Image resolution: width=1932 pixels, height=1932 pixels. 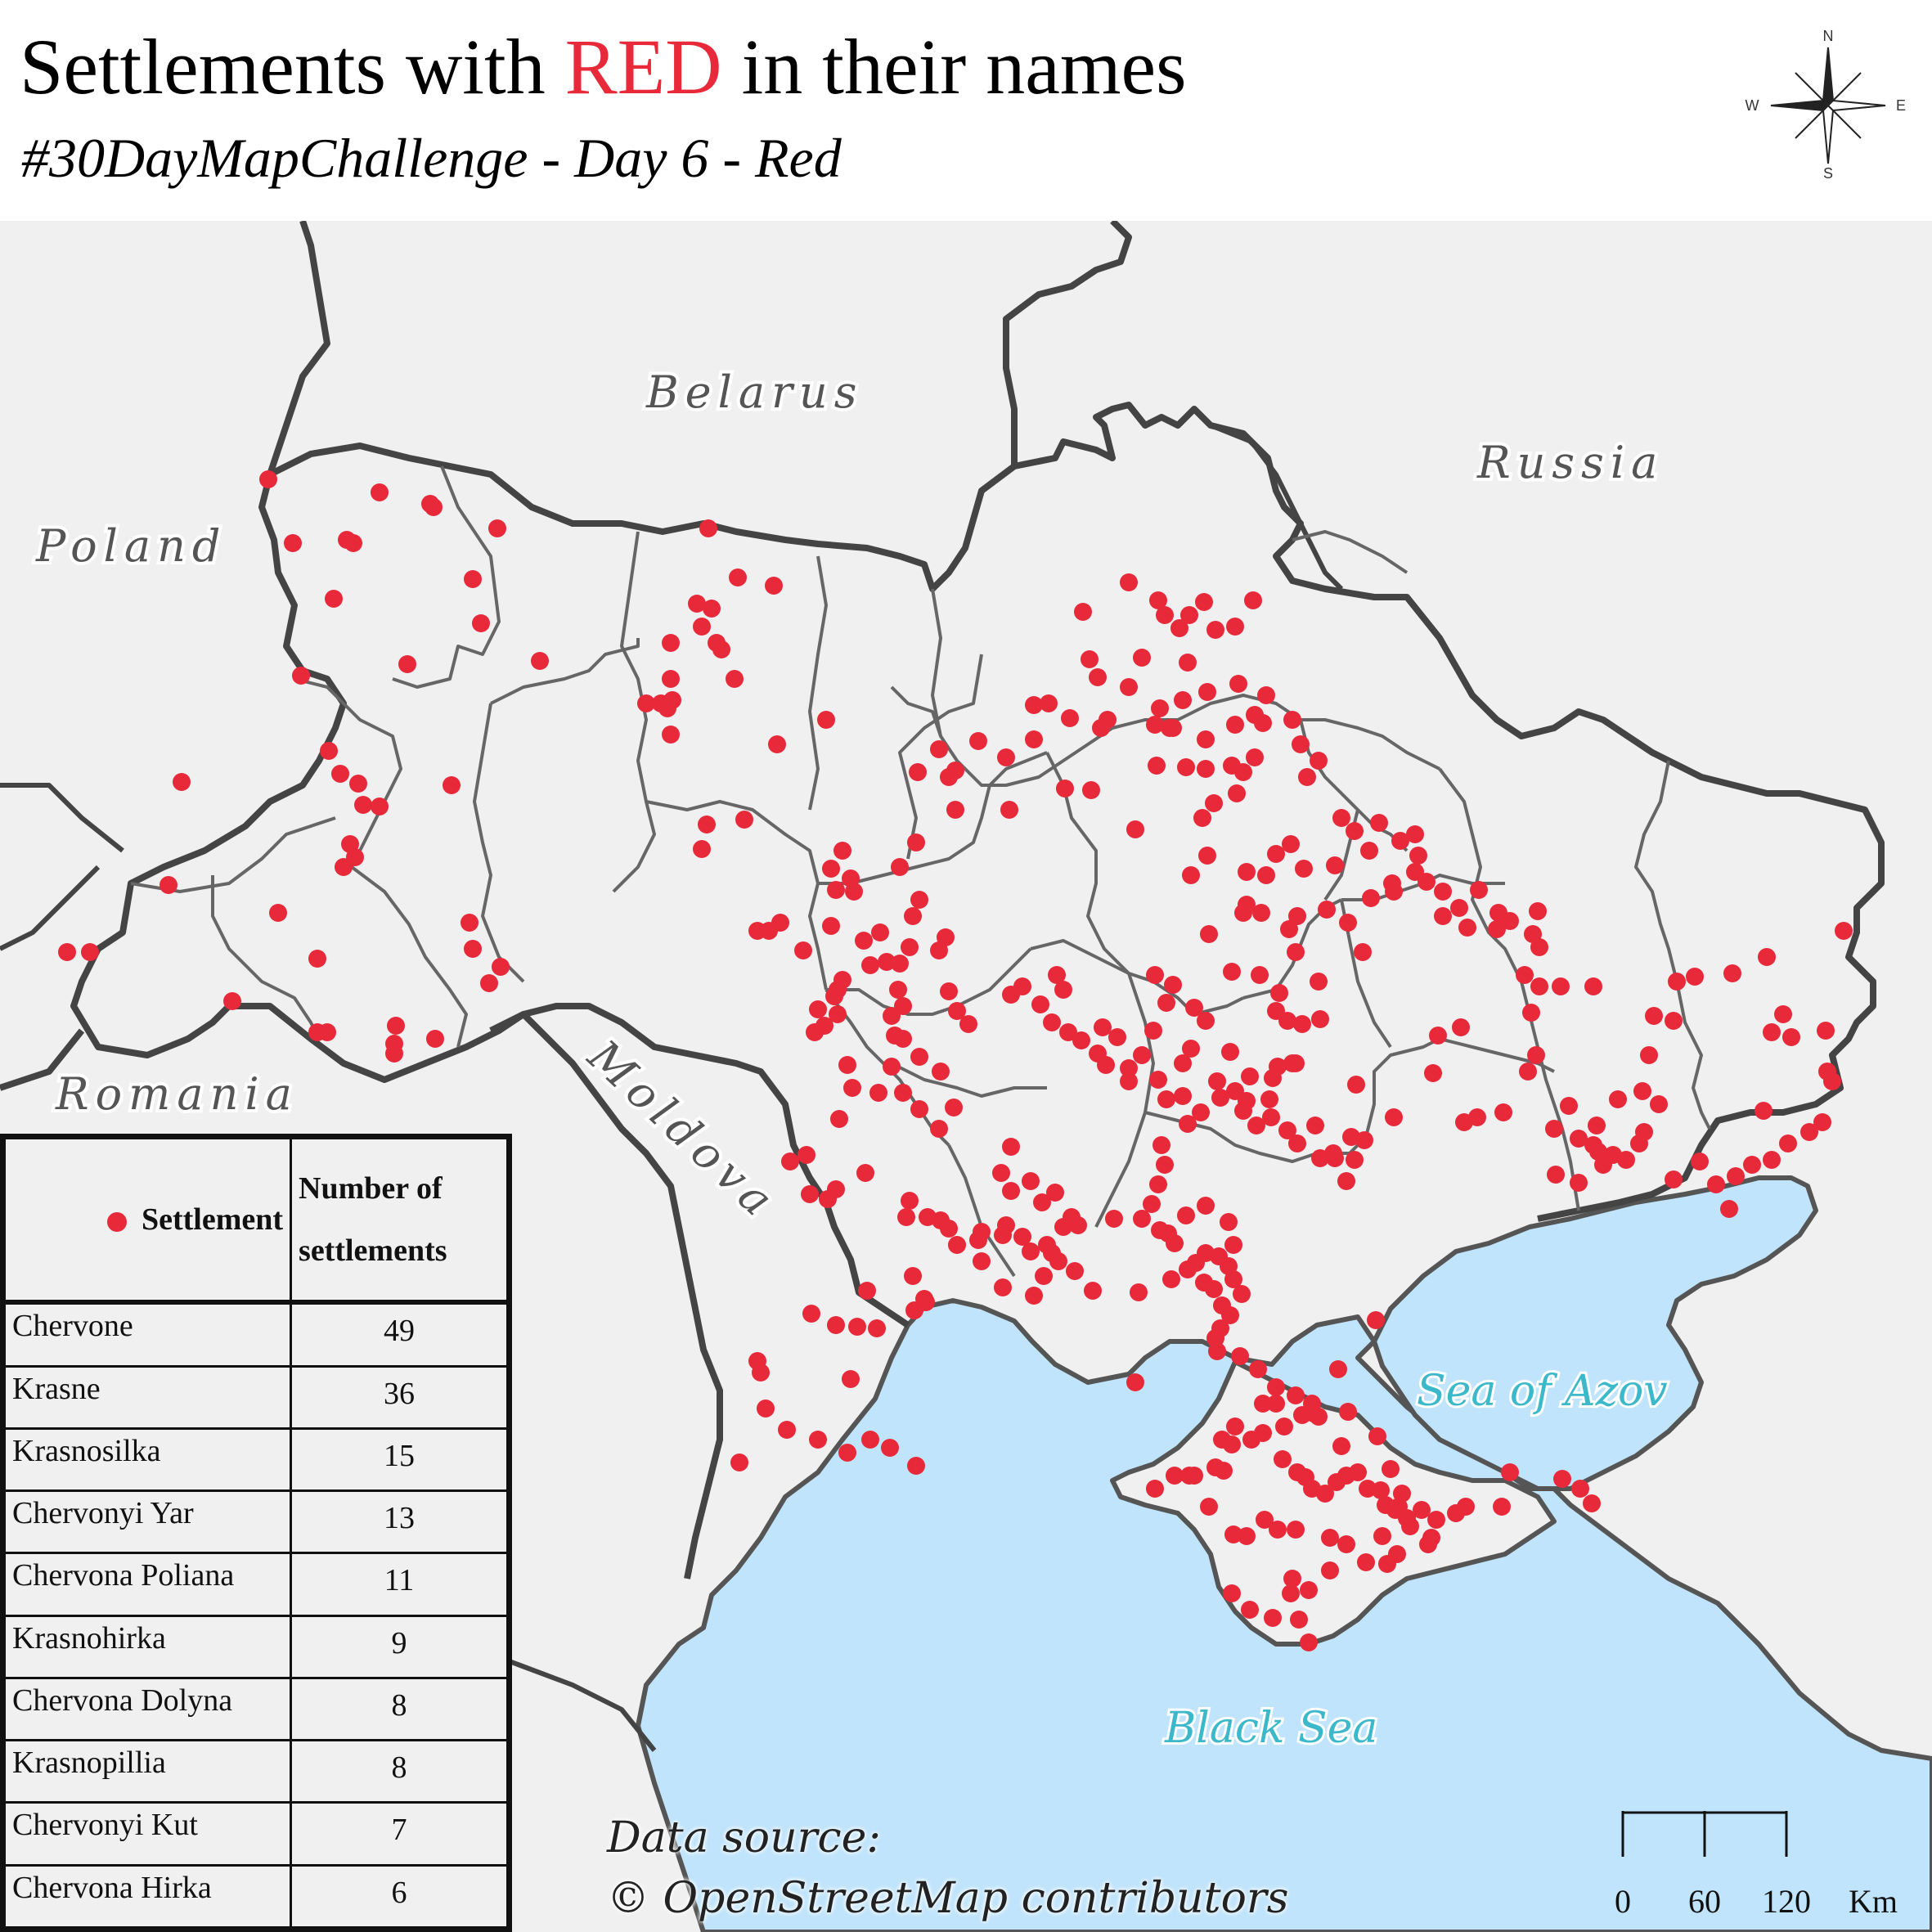 I want to click on label-poland: Poland, so click(x=131, y=546).